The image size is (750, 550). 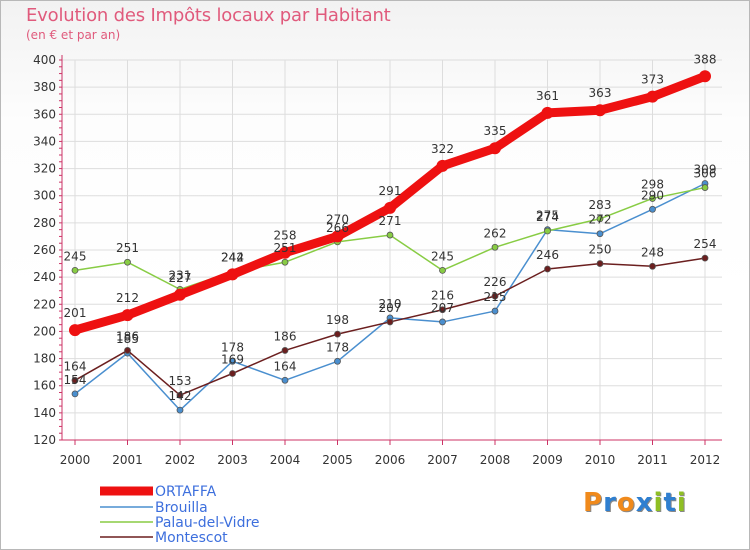 I want to click on data-label-ortaffa: 373, so click(x=652, y=80).